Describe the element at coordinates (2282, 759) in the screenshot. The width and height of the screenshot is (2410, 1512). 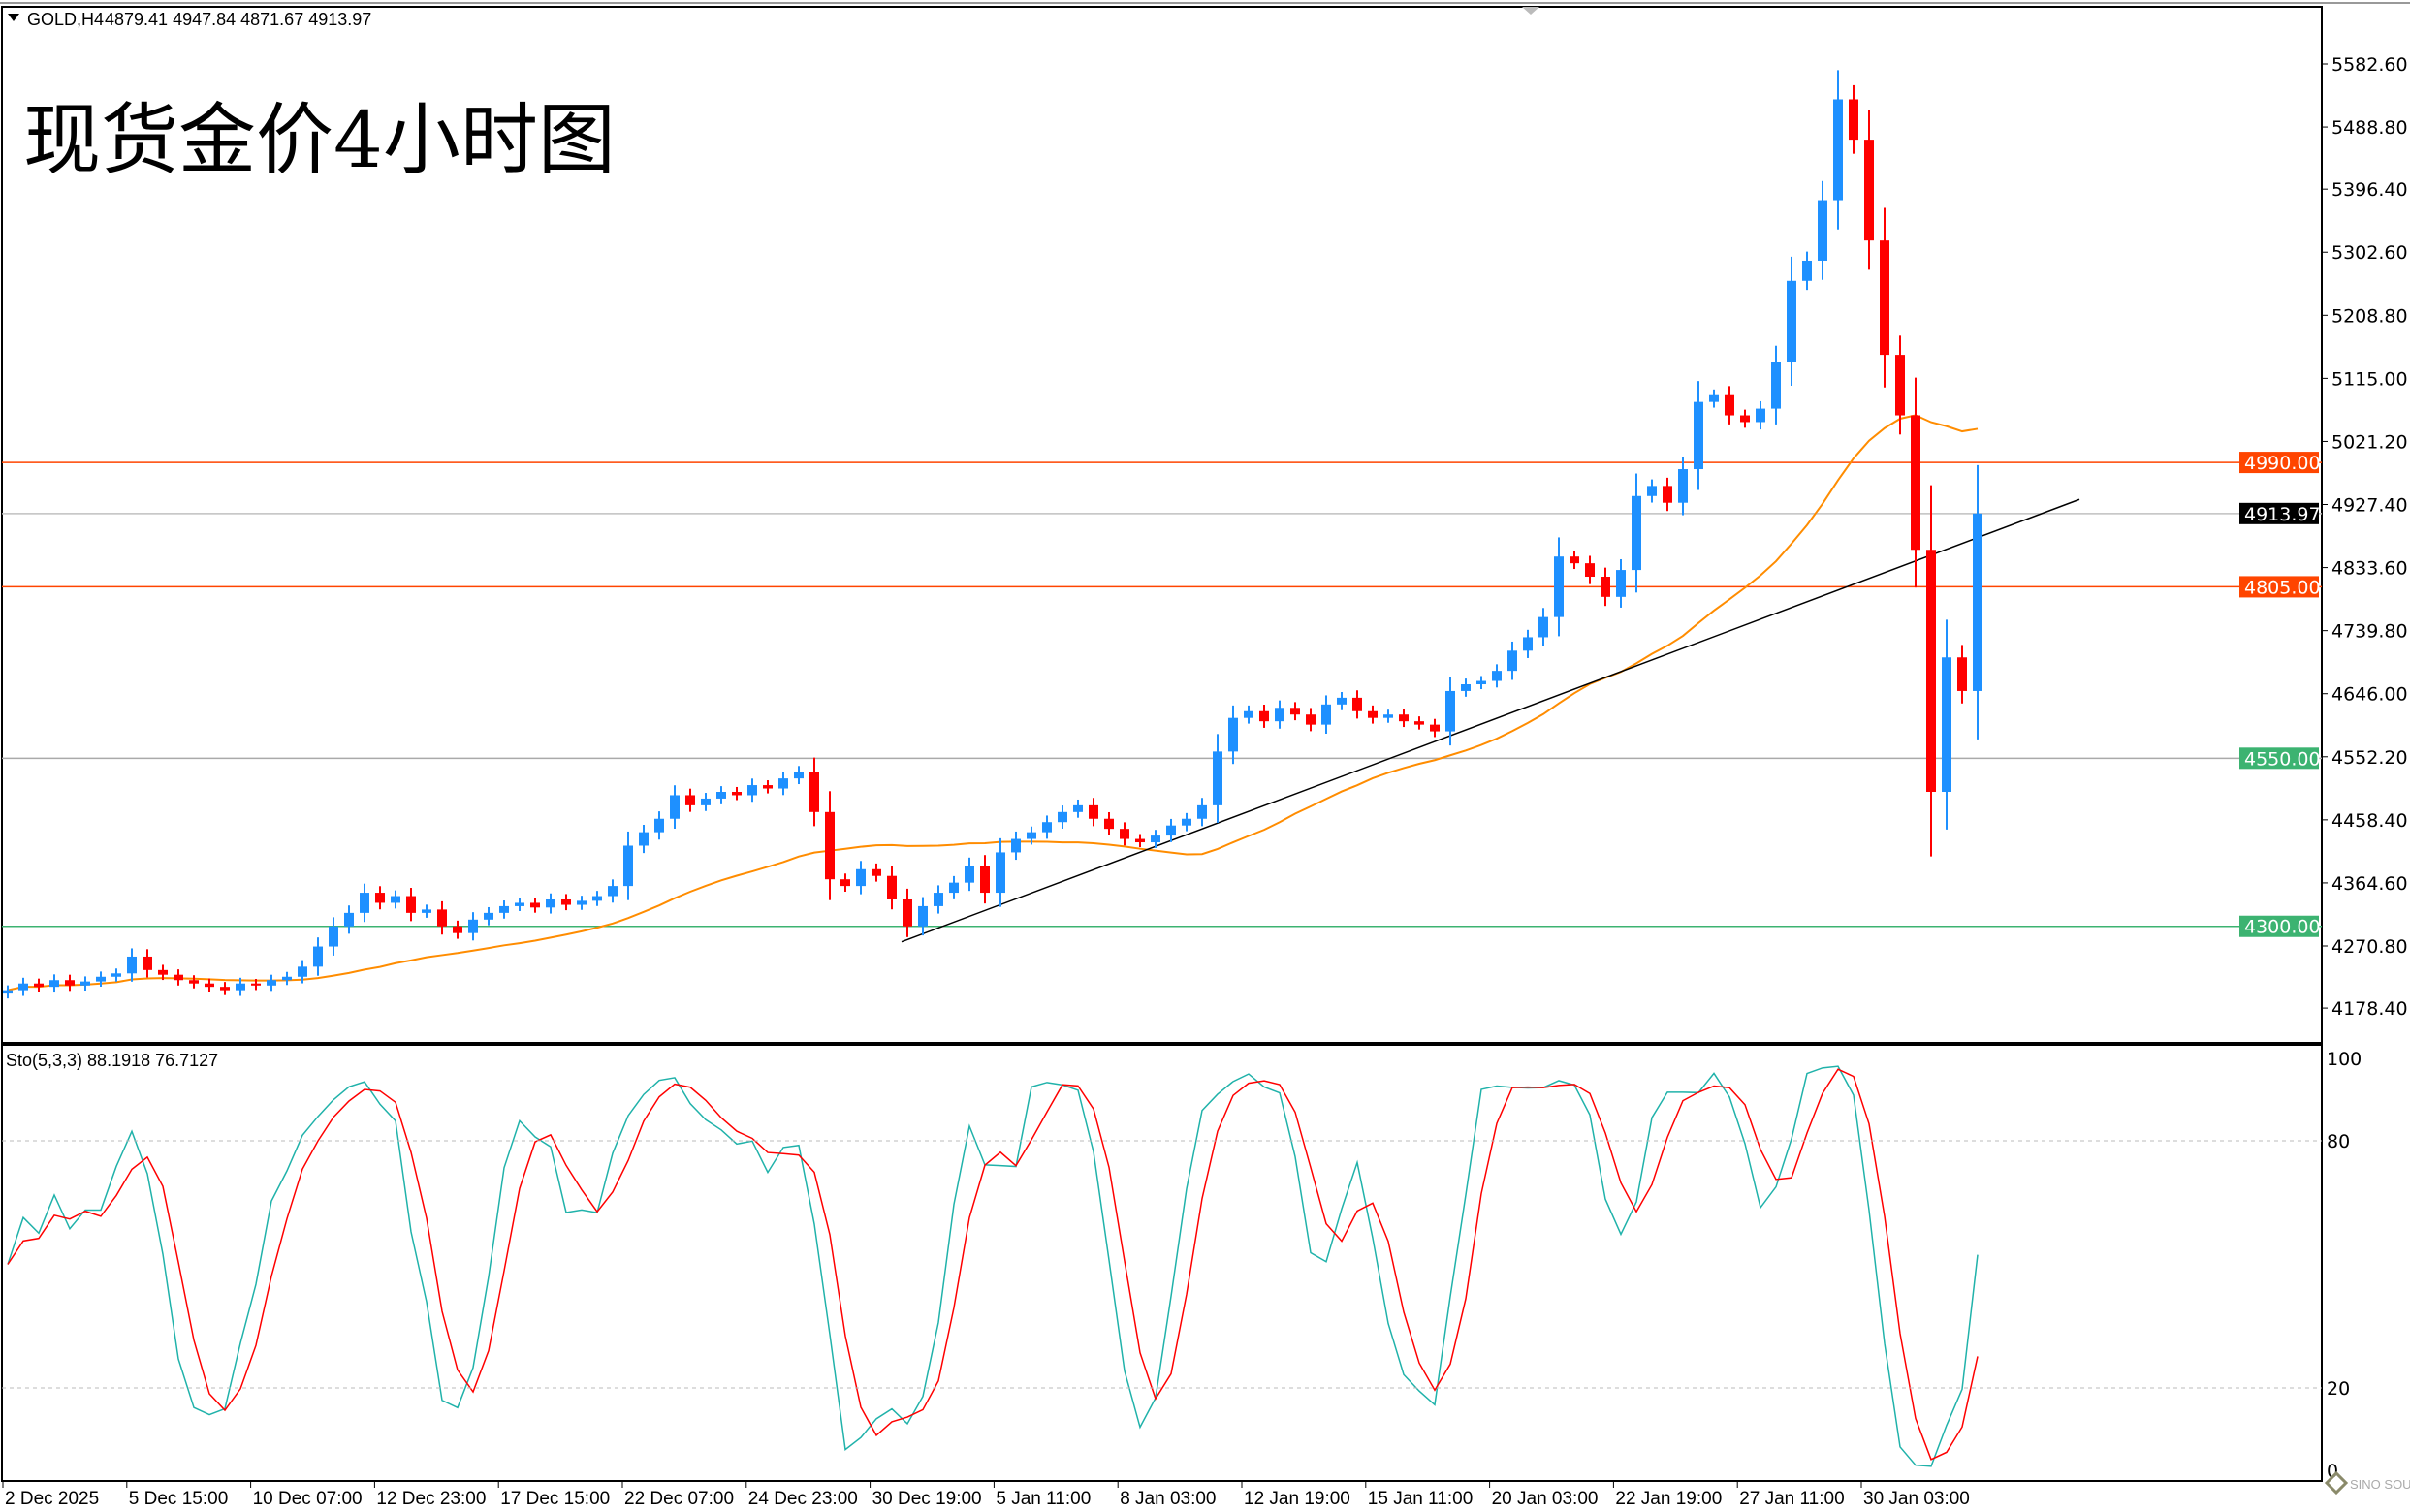
I see `level-label: 4550.00` at that location.